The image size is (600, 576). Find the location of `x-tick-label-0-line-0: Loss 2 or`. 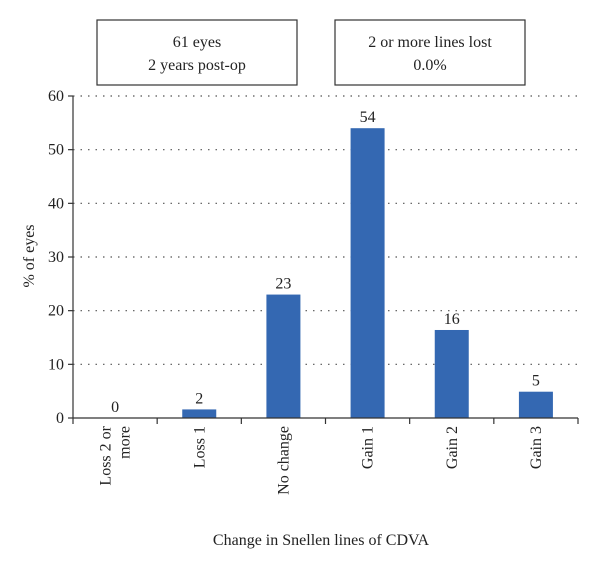

x-tick-label-0-line-0: Loss 2 or is located at coordinates (106, 455).